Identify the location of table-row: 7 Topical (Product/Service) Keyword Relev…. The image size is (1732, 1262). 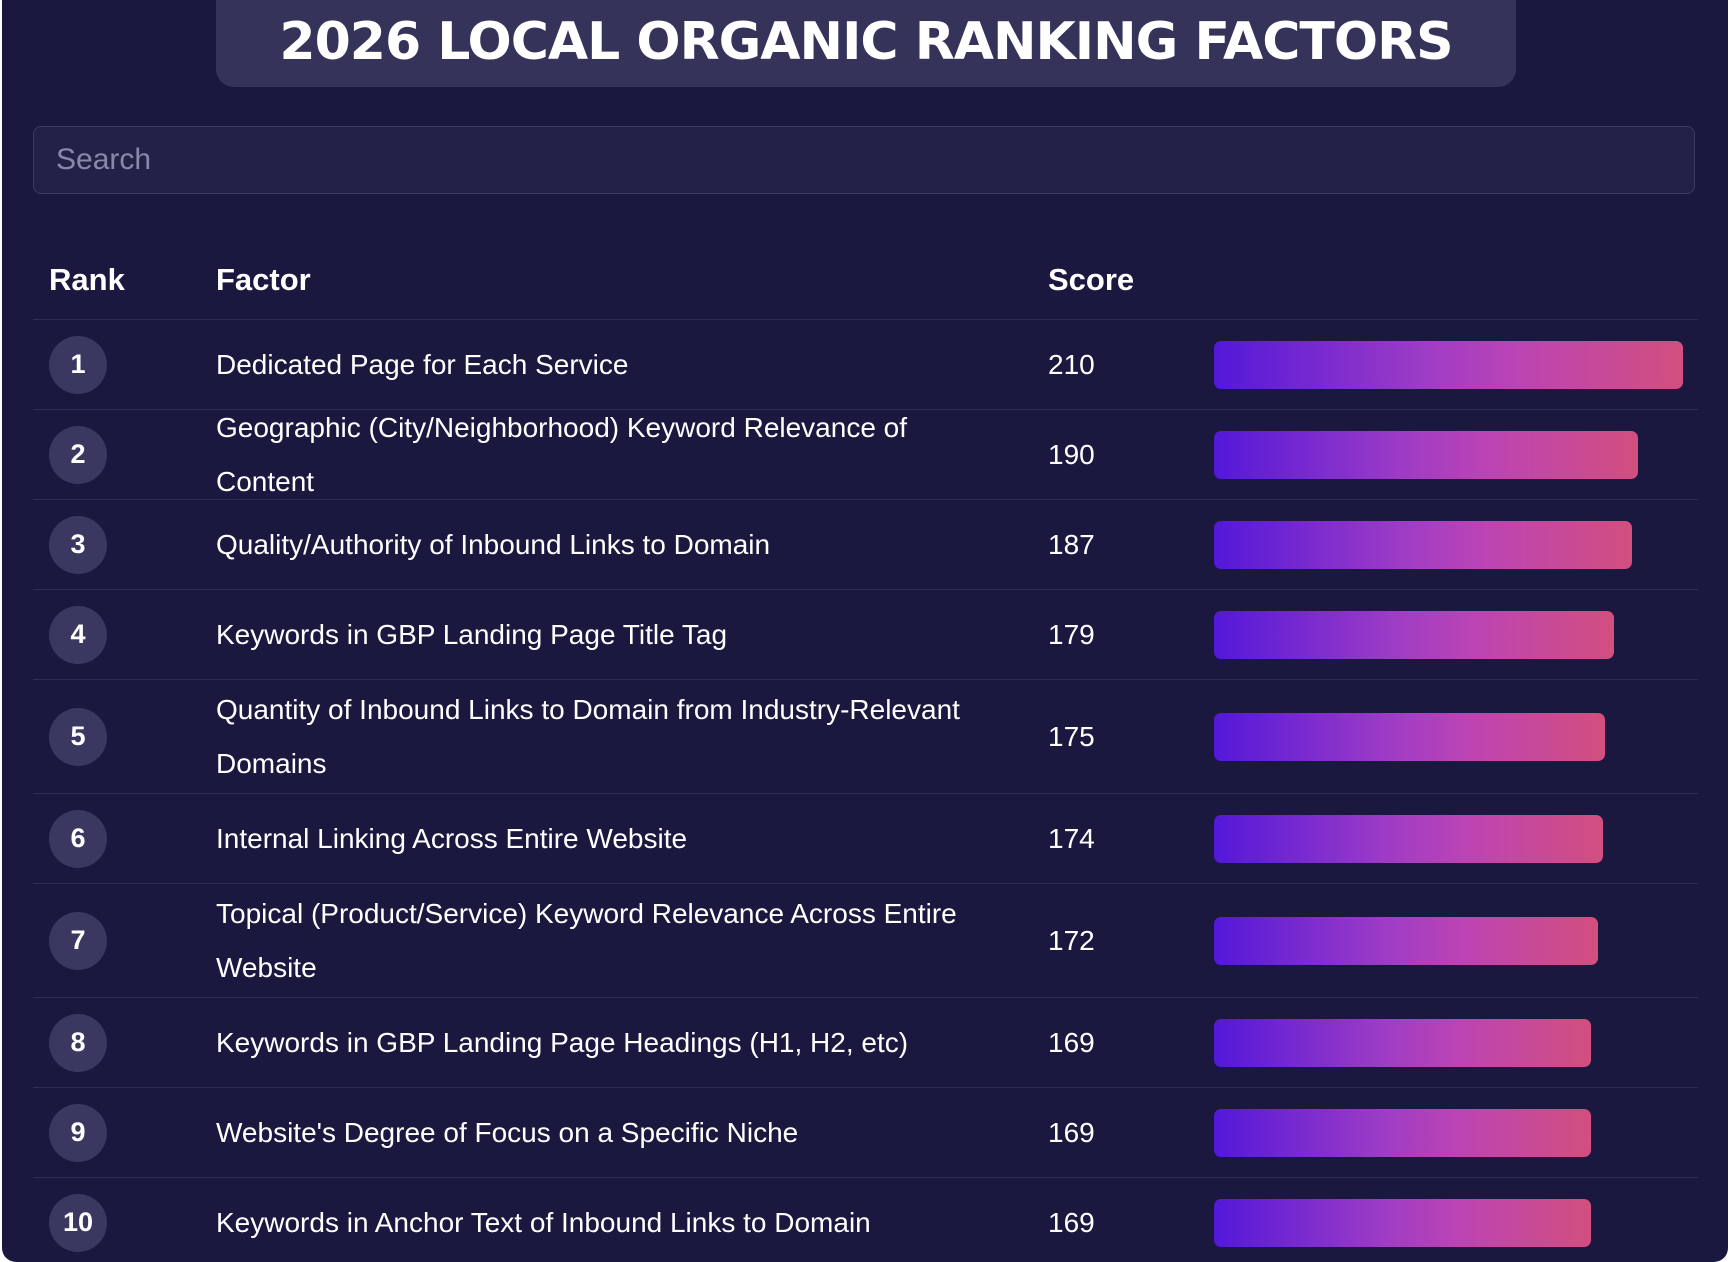
(865, 941).